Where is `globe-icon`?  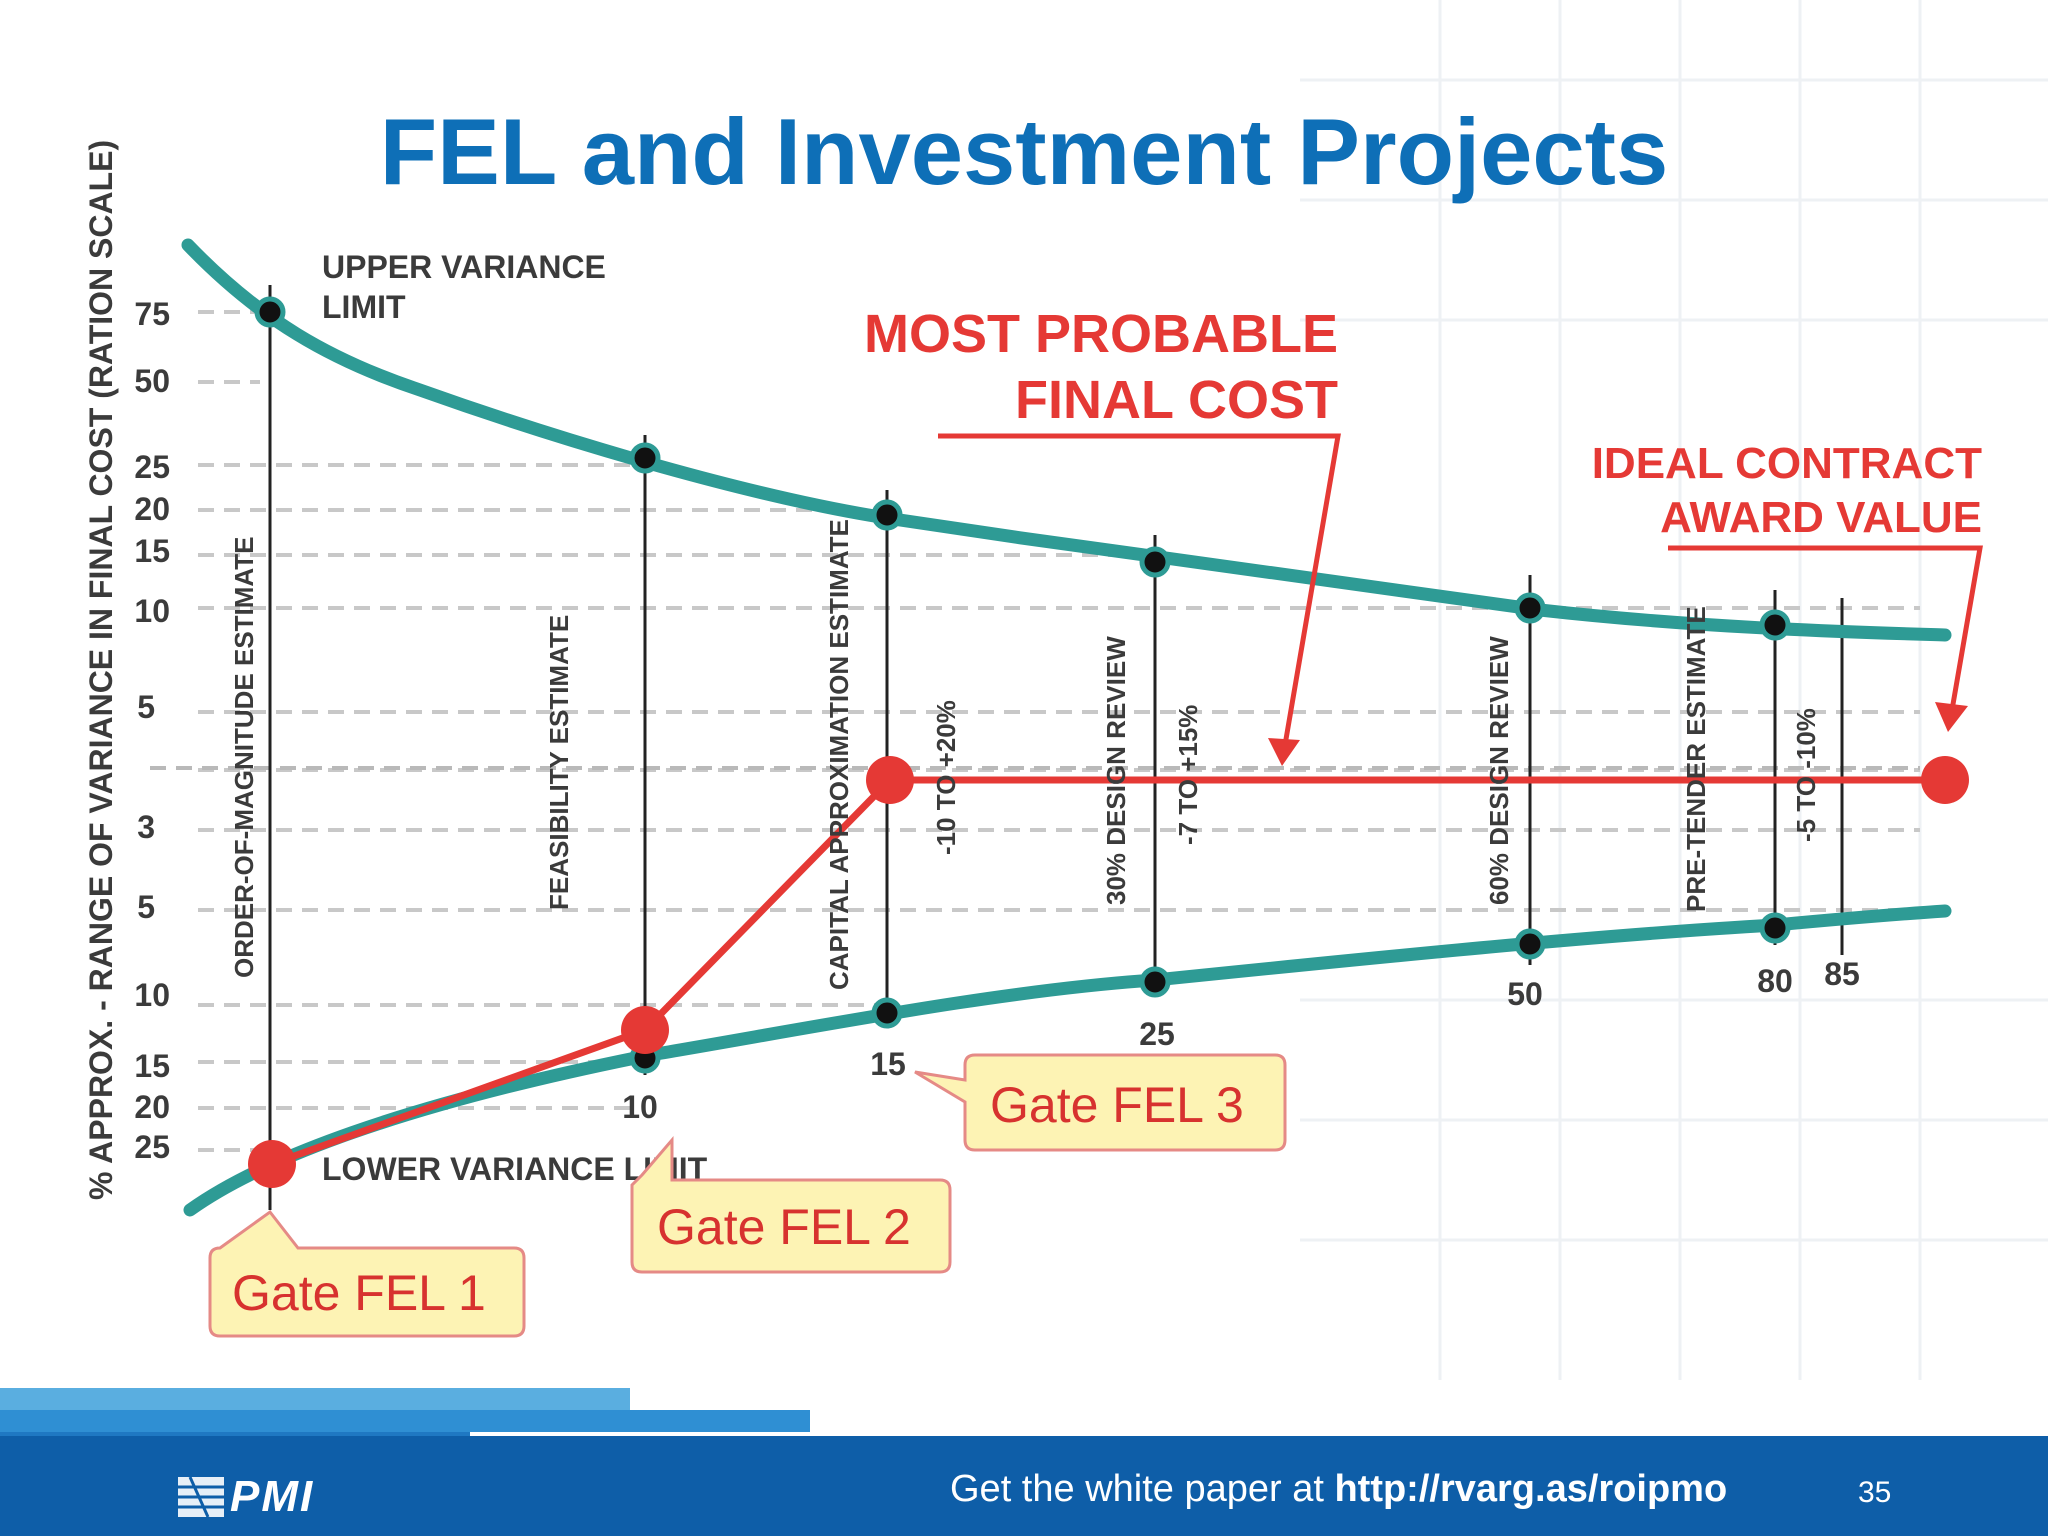 globe-icon is located at coordinates (201, 1497).